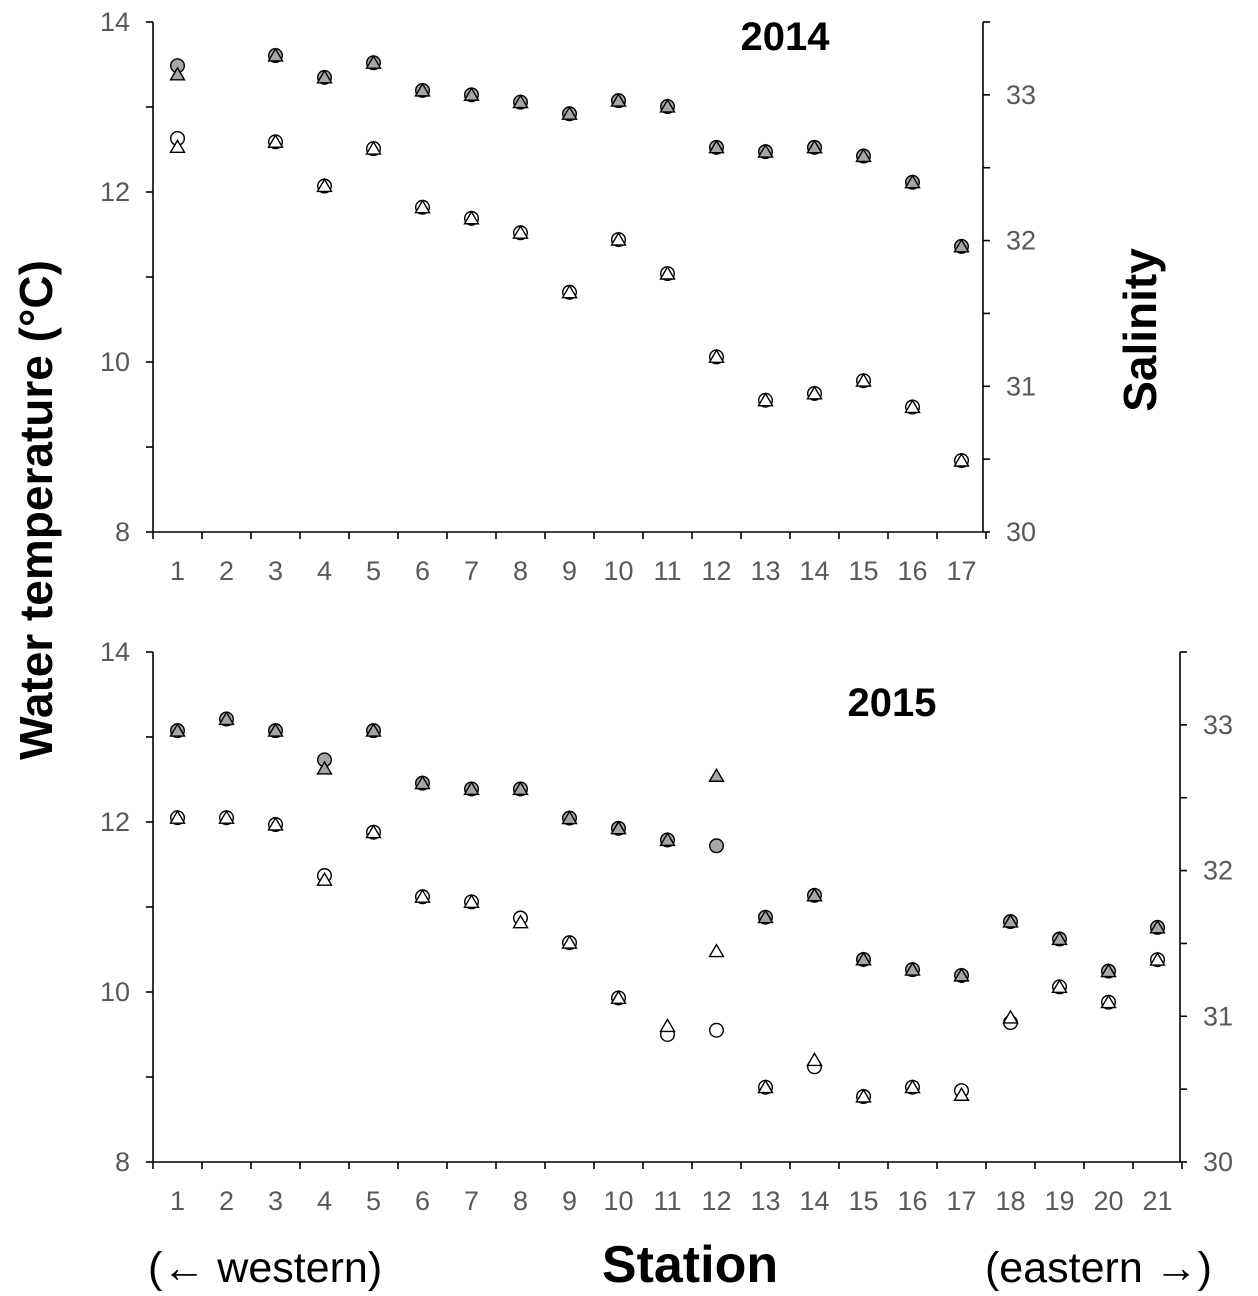  I want to click on temperature-circle-point-2015, so click(717, 1030).